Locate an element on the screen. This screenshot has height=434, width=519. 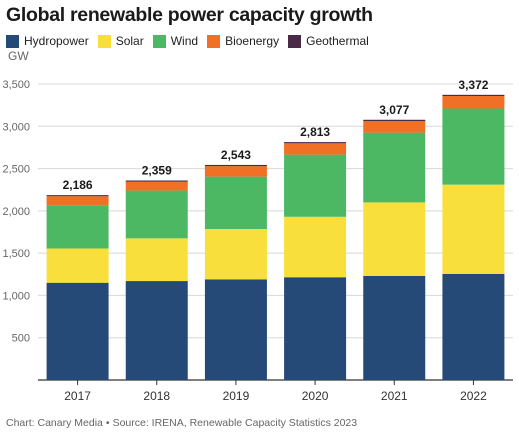
legend-item-geothermal: Geothermal is located at coordinates (328, 41).